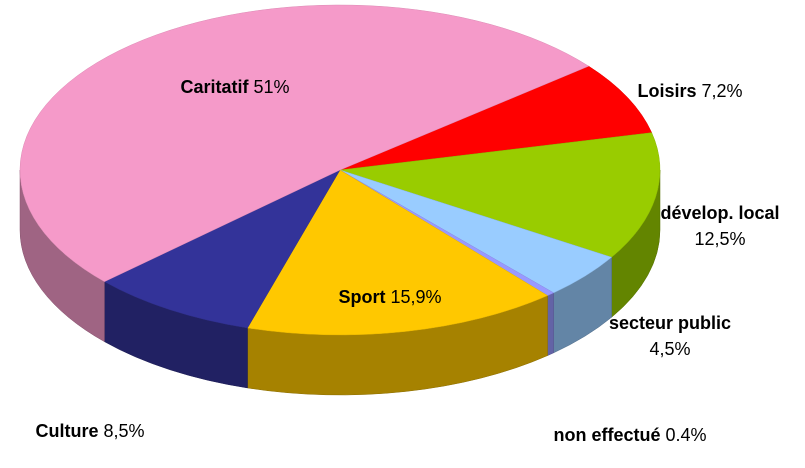  I want to click on category-name: Sport, so click(362, 297).